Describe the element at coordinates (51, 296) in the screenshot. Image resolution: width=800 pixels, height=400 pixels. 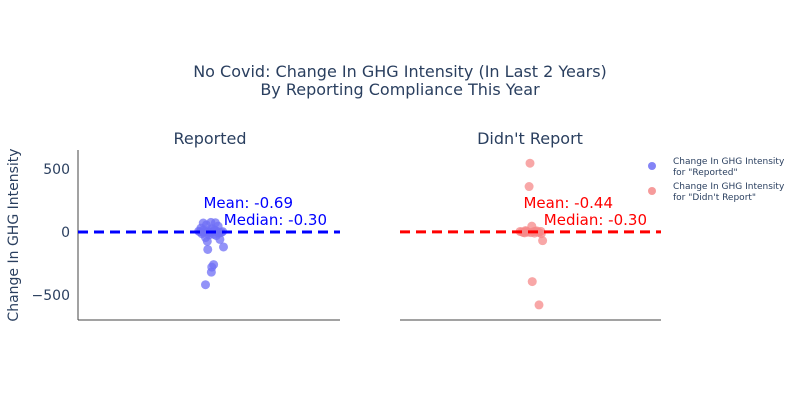
I see `y-tick-label: −500` at that location.